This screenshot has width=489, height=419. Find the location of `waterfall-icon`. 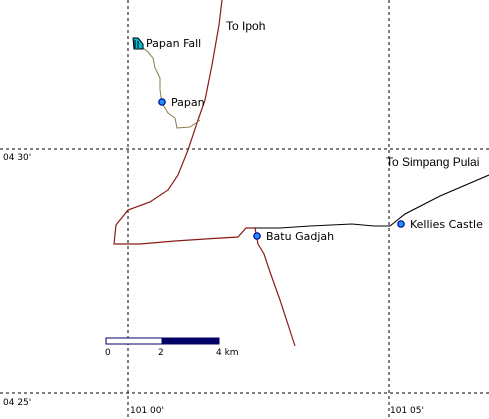

waterfall-icon is located at coordinates (138, 43).